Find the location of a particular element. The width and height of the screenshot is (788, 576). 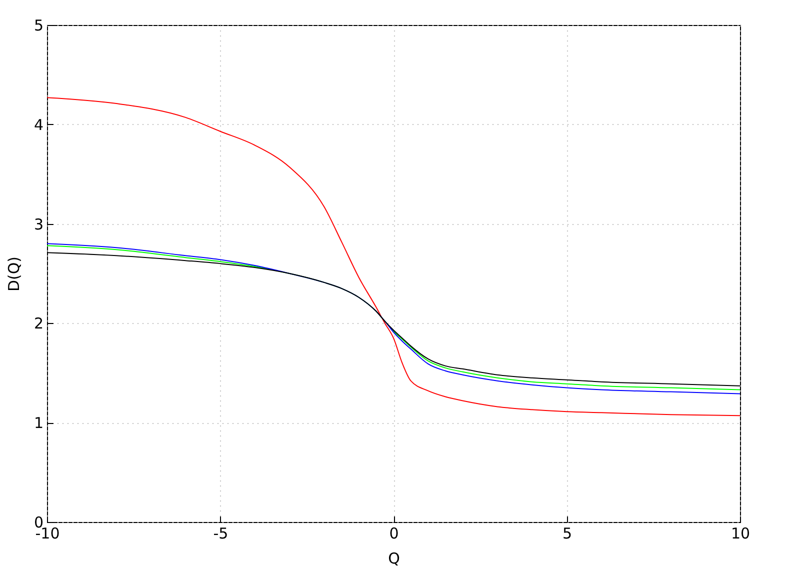

x-tick-label: 0 is located at coordinates (394, 533).